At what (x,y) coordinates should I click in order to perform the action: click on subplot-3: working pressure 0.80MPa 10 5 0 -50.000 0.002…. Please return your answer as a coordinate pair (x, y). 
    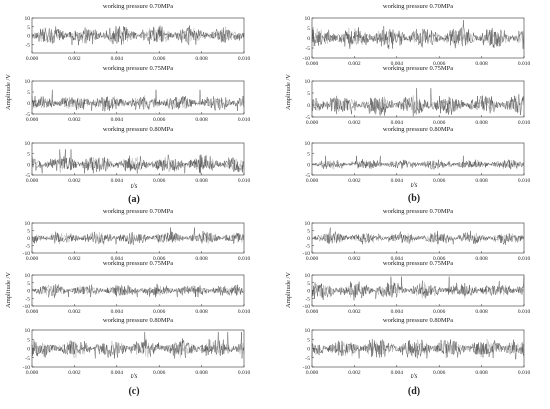
    Looking at the image, I should click on (138, 155).